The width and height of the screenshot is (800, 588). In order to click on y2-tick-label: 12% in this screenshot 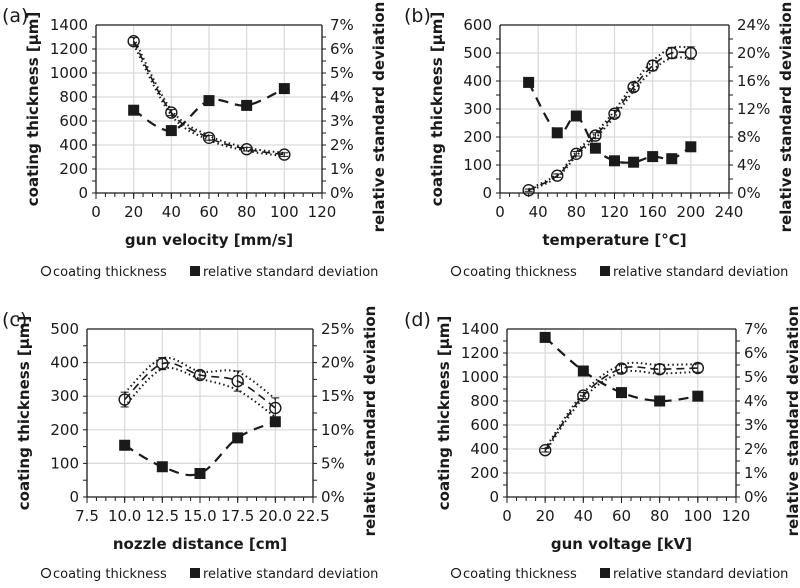, I will do `click(753, 109)`.